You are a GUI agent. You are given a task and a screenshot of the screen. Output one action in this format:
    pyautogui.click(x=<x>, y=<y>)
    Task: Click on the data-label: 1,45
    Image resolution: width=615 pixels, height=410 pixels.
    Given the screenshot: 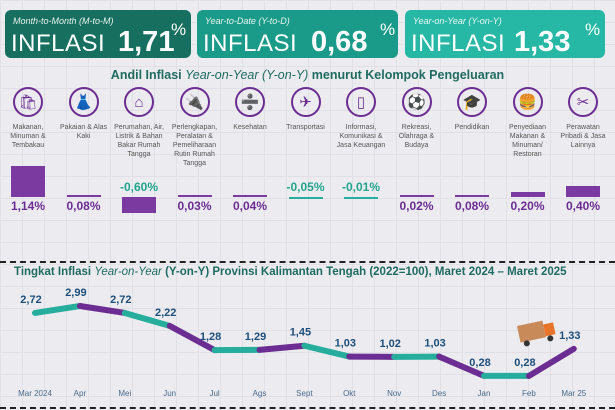 What is the action you would take?
    pyautogui.click(x=300, y=333)
    